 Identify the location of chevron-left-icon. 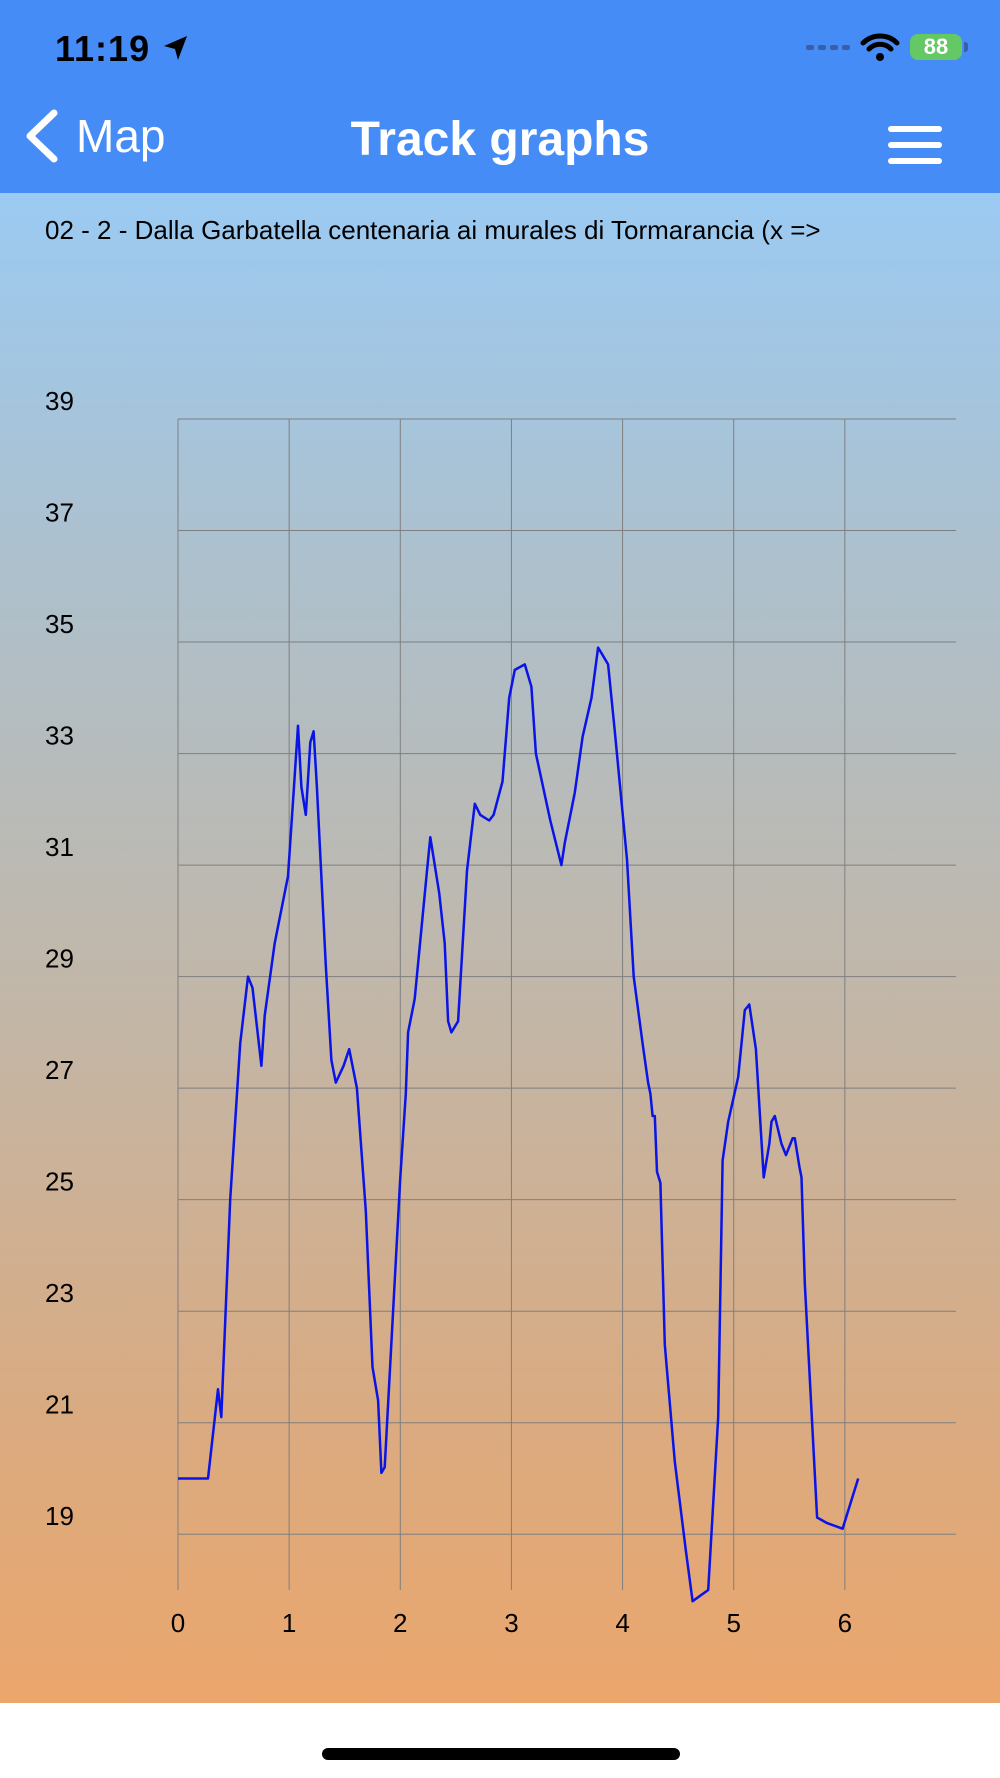
(42, 136).